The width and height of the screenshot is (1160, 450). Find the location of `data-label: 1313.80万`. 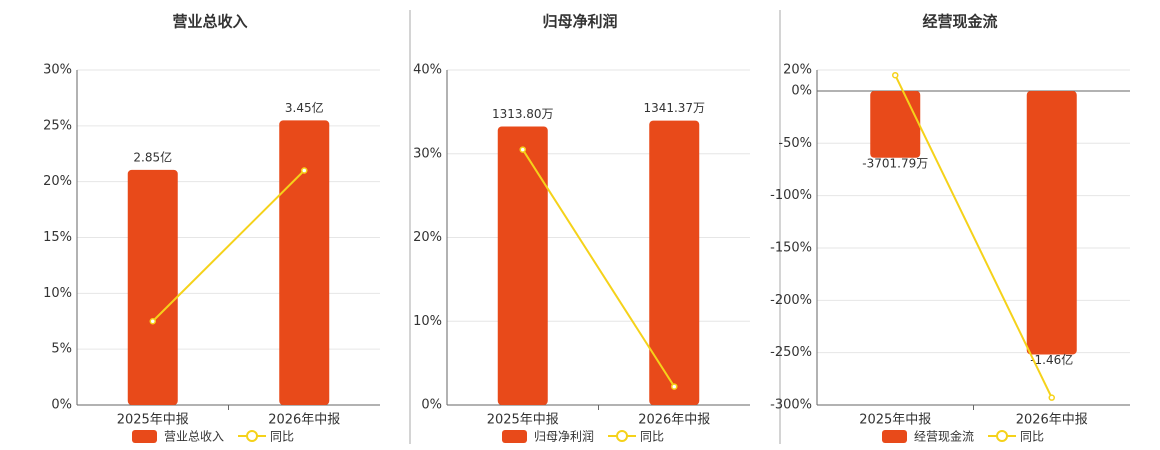

data-label: 1313.80万 is located at coordinates (523, 114).